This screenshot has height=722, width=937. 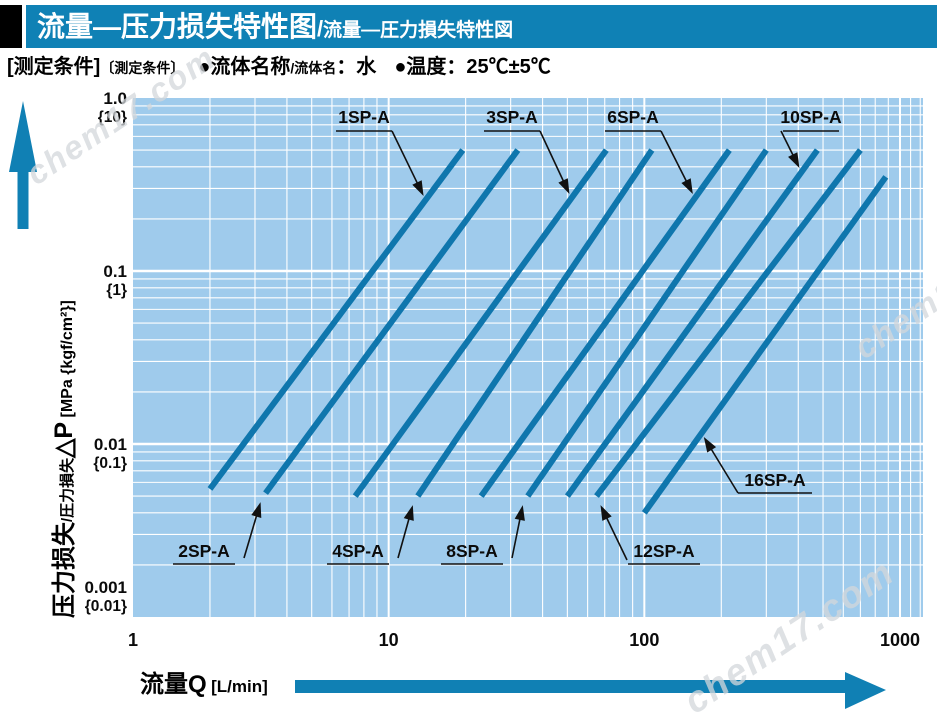 What do you see at coordinates (177, 26) in the screenshot?
I see `page-title-cn: 流量—压力损失特性图` at bounding box center [177, 26].